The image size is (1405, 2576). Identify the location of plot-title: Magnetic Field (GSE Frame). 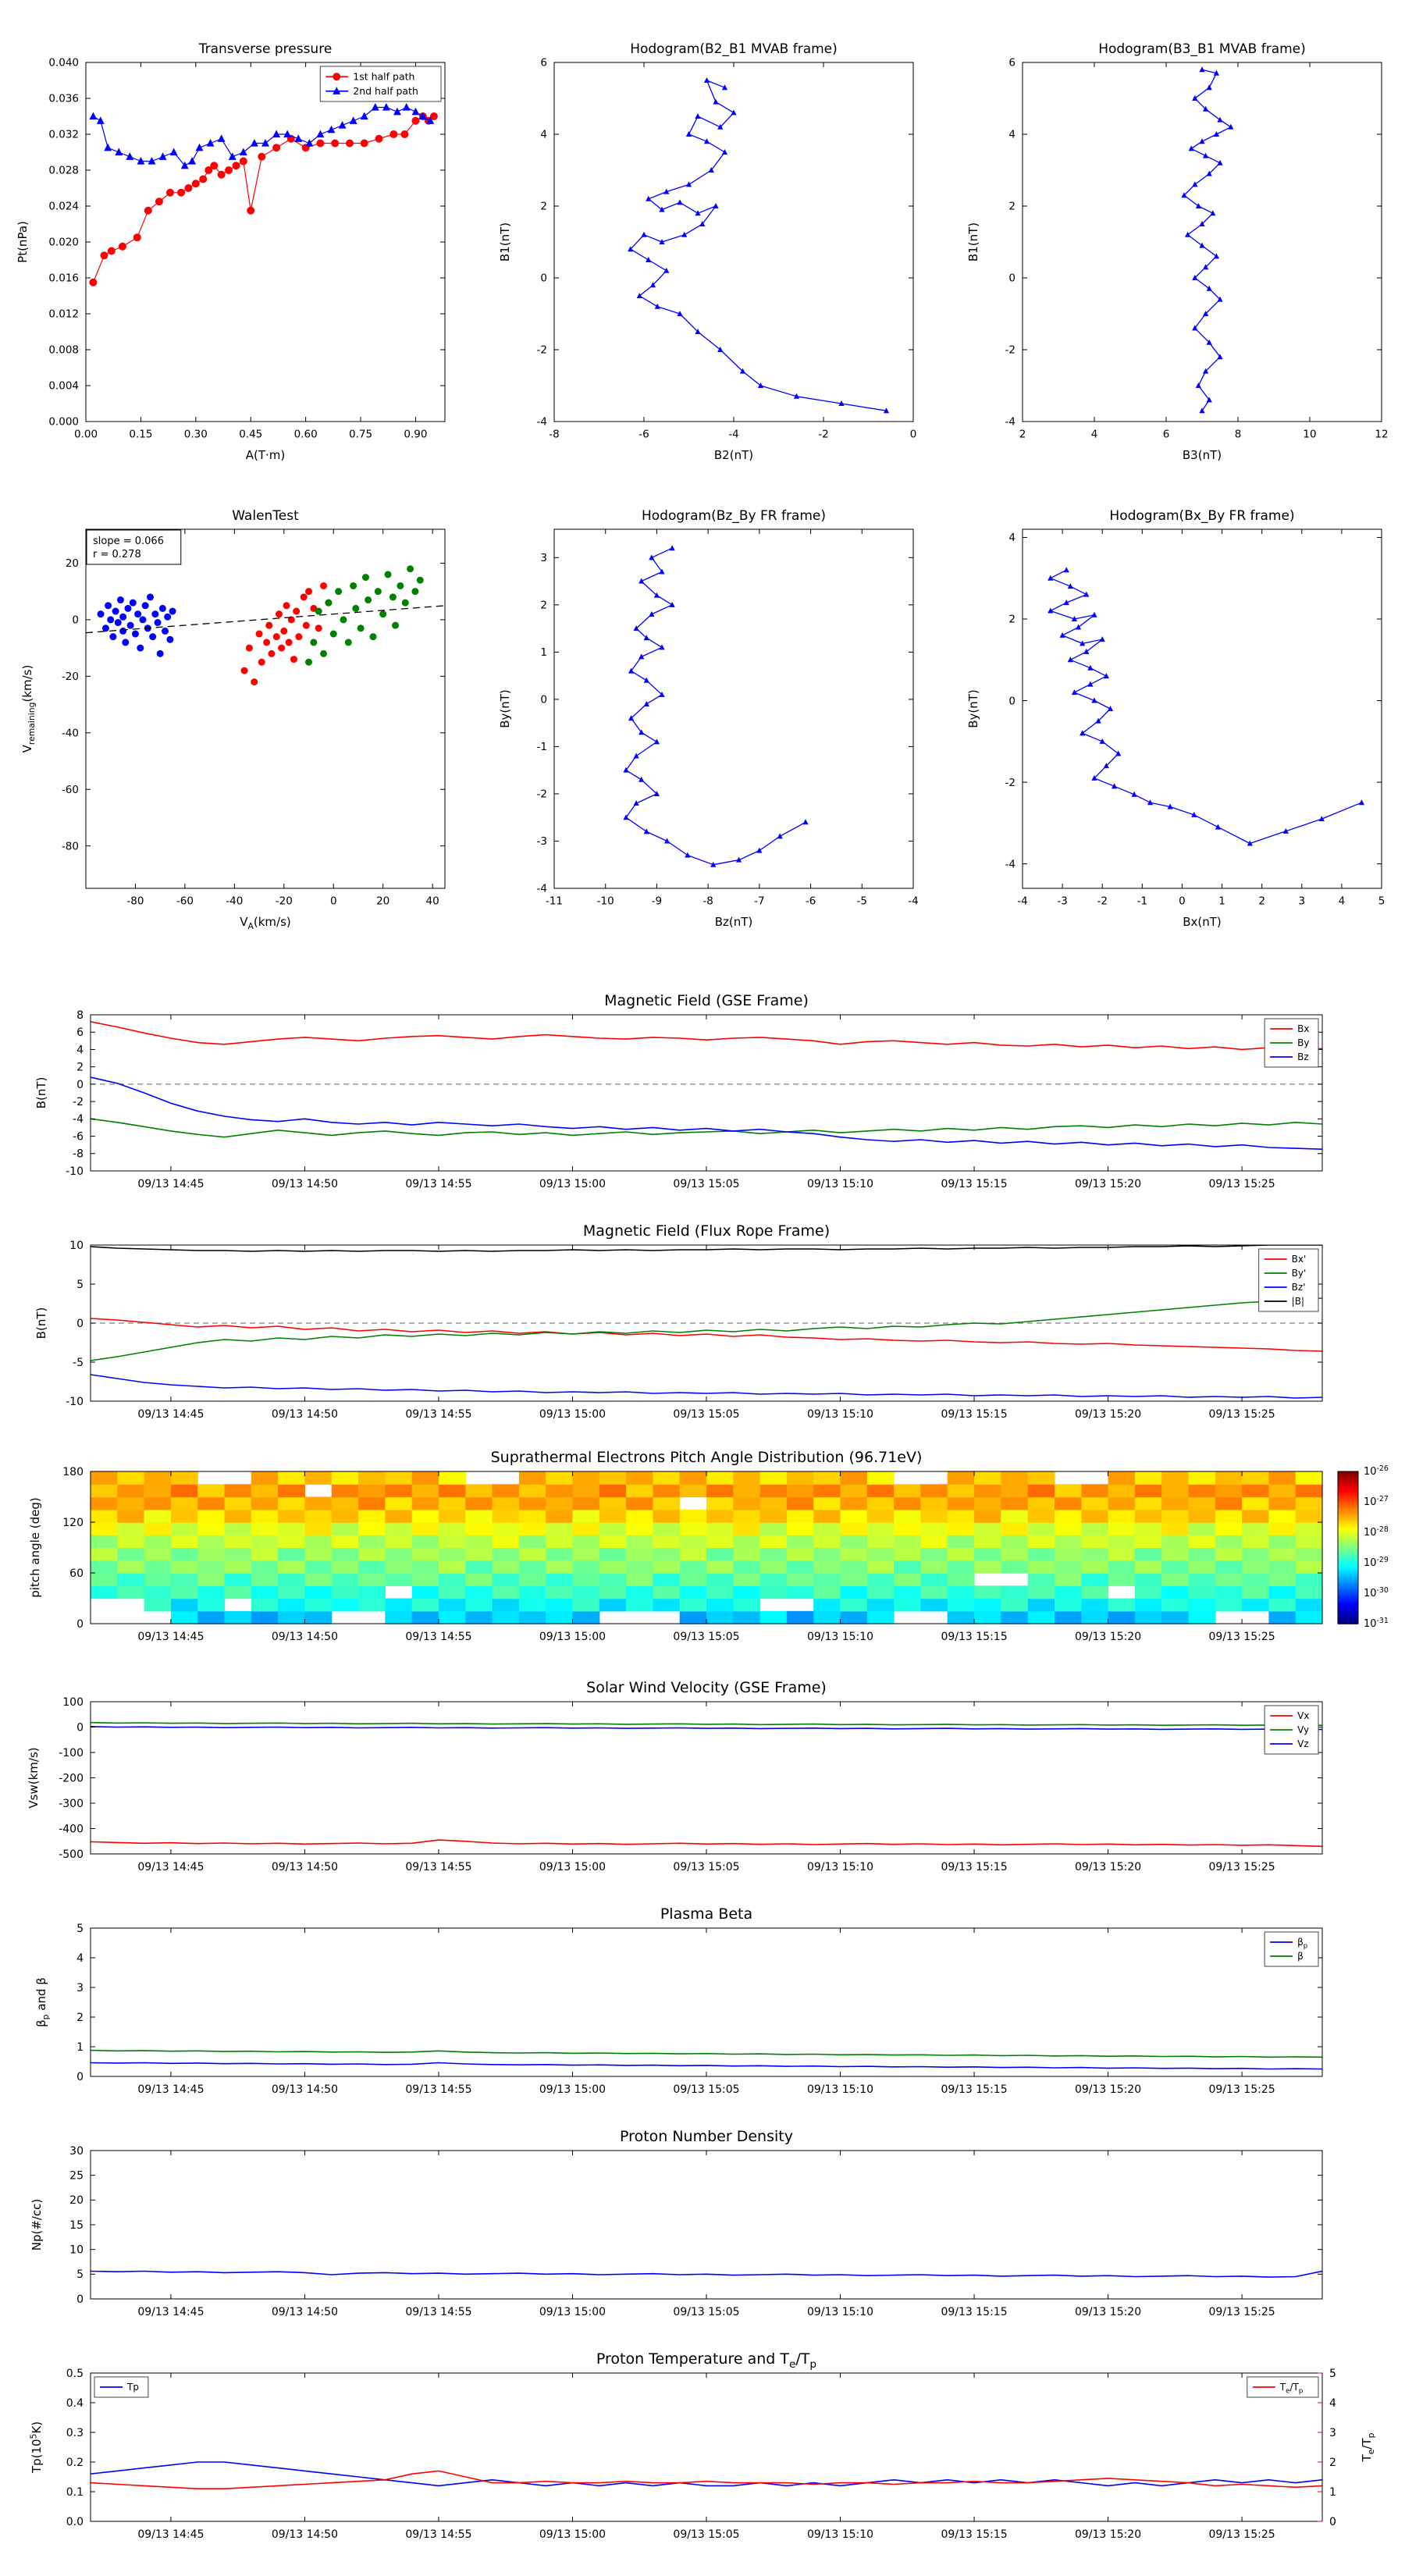
(707, 1000).